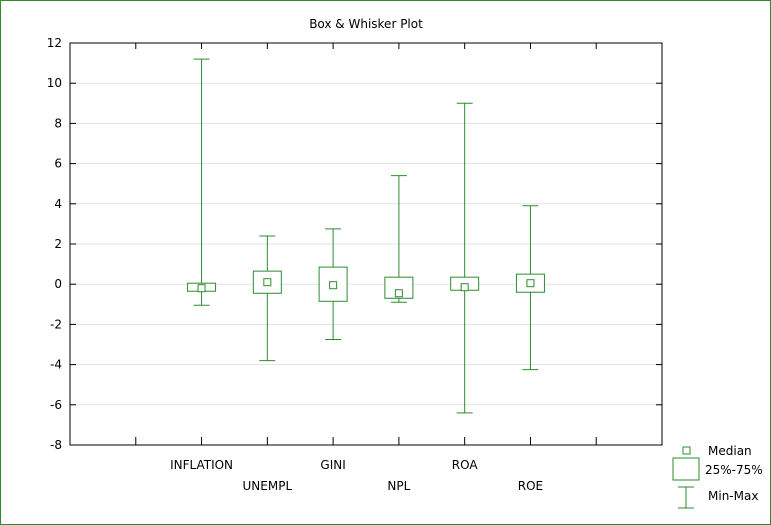 The image size is (771, 525). What do you see at coordinates (399, 239) in the screenshot?
I see `box-npl` at bounding box center [399, 239].